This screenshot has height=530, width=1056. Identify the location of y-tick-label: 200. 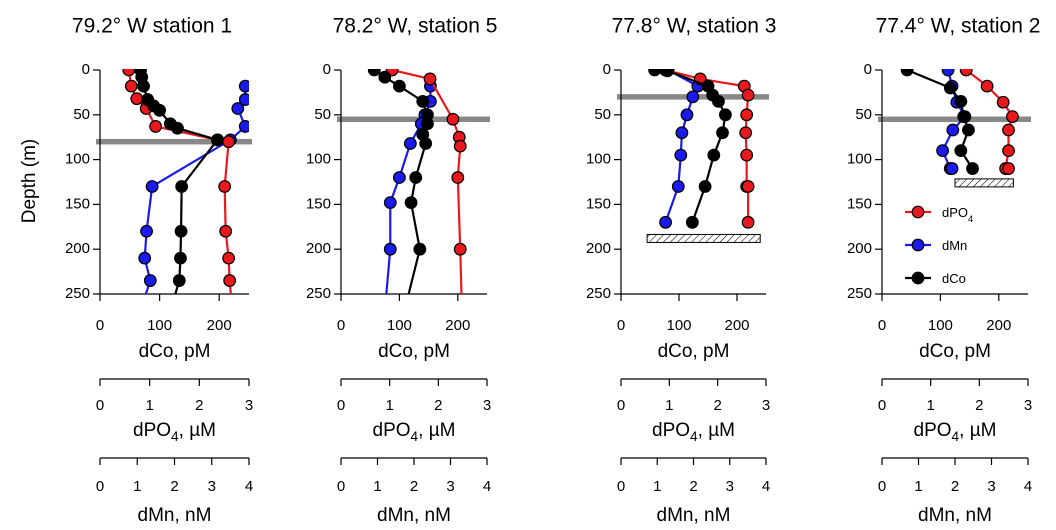
(77, 248).